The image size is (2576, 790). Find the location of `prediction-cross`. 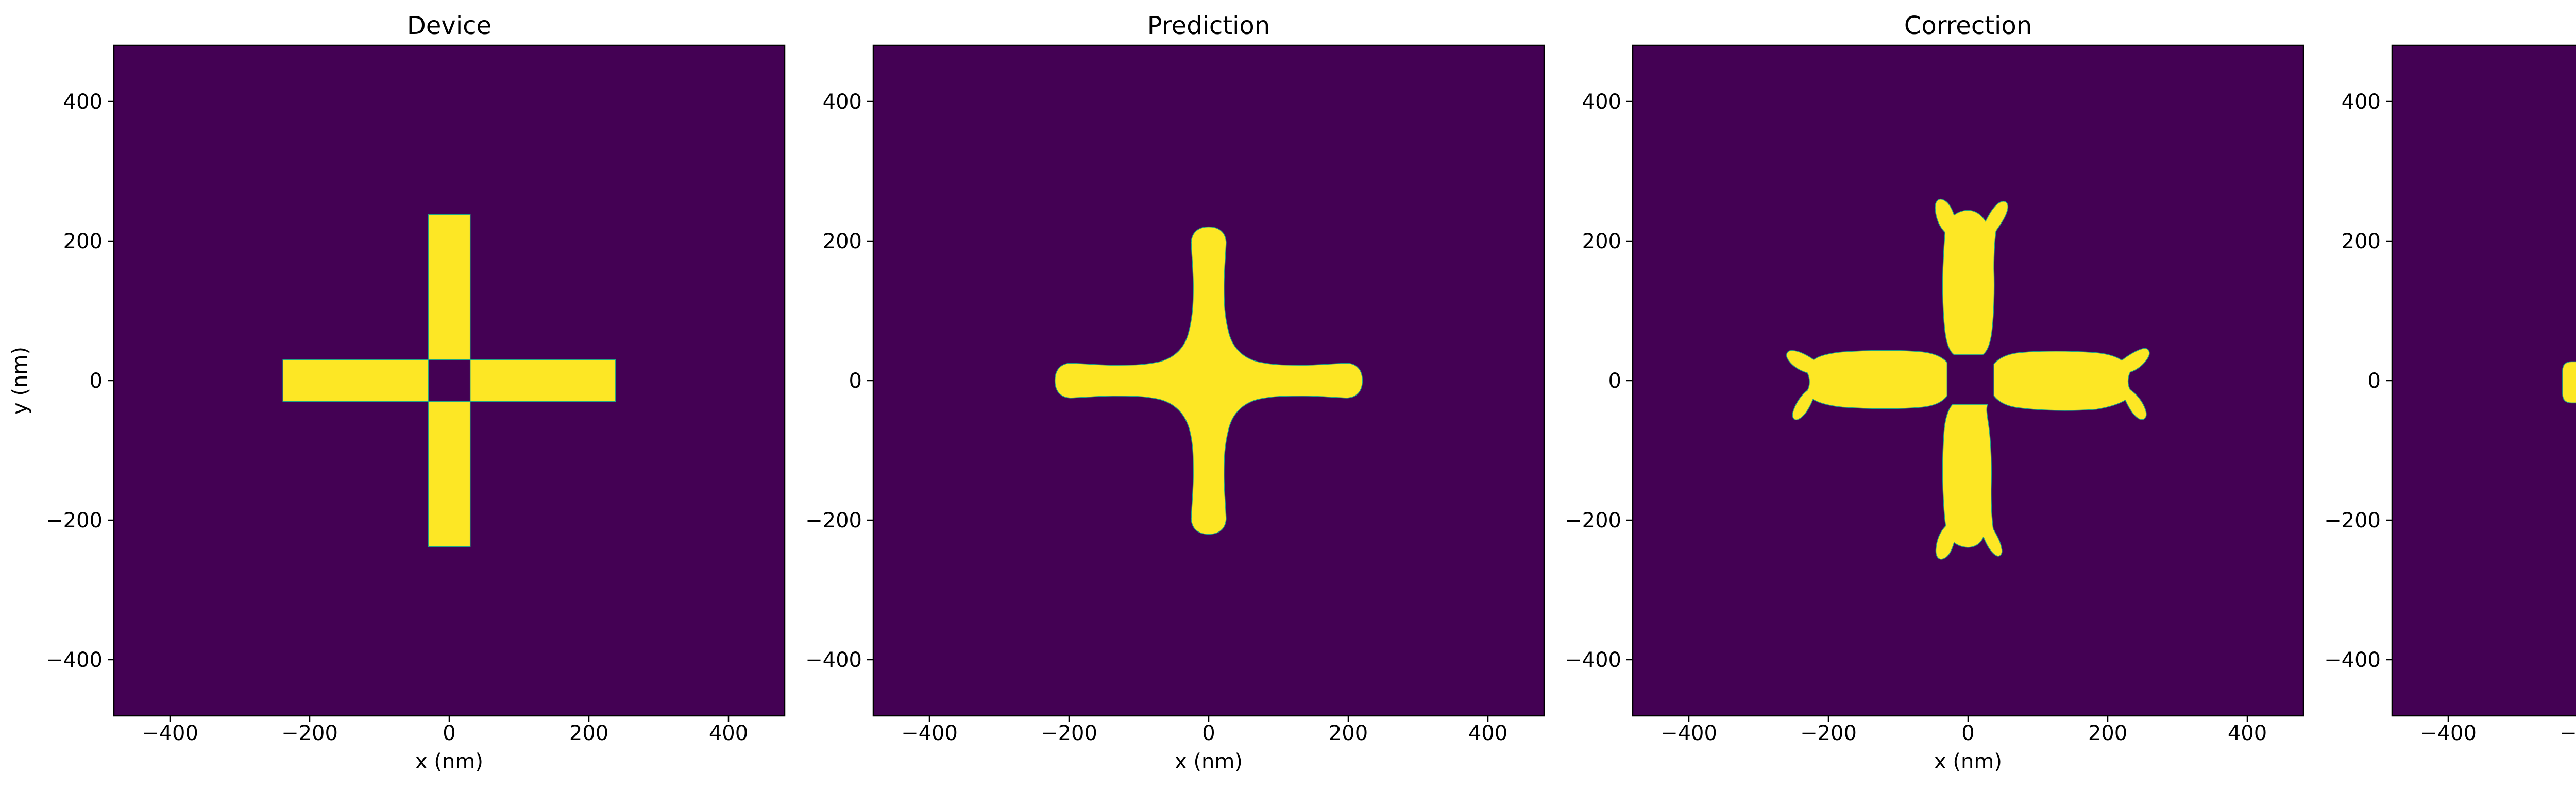

prediction-cross is located at coordinates (1208, 381).